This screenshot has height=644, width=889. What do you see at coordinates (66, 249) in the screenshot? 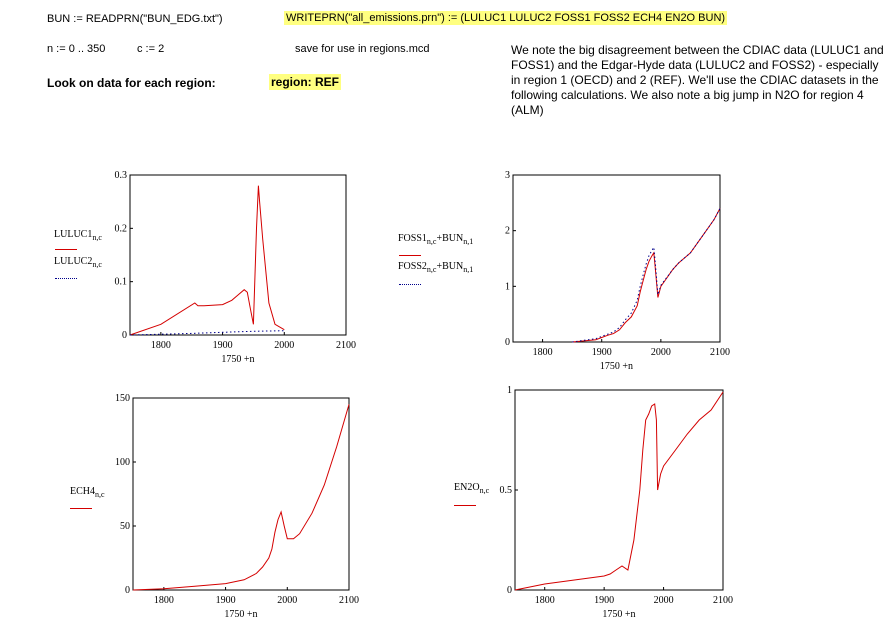
I see `legend-swatch-luluc1` at bounding box center [66, 249].